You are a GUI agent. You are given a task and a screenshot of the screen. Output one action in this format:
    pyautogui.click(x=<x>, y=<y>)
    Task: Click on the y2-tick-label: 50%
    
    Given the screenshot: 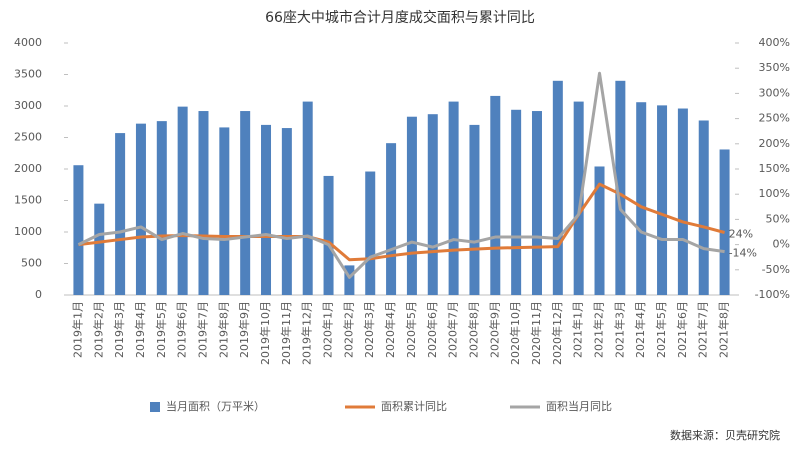 What is the action you would take?
    pyautogui.click(x=778, y=218)
    